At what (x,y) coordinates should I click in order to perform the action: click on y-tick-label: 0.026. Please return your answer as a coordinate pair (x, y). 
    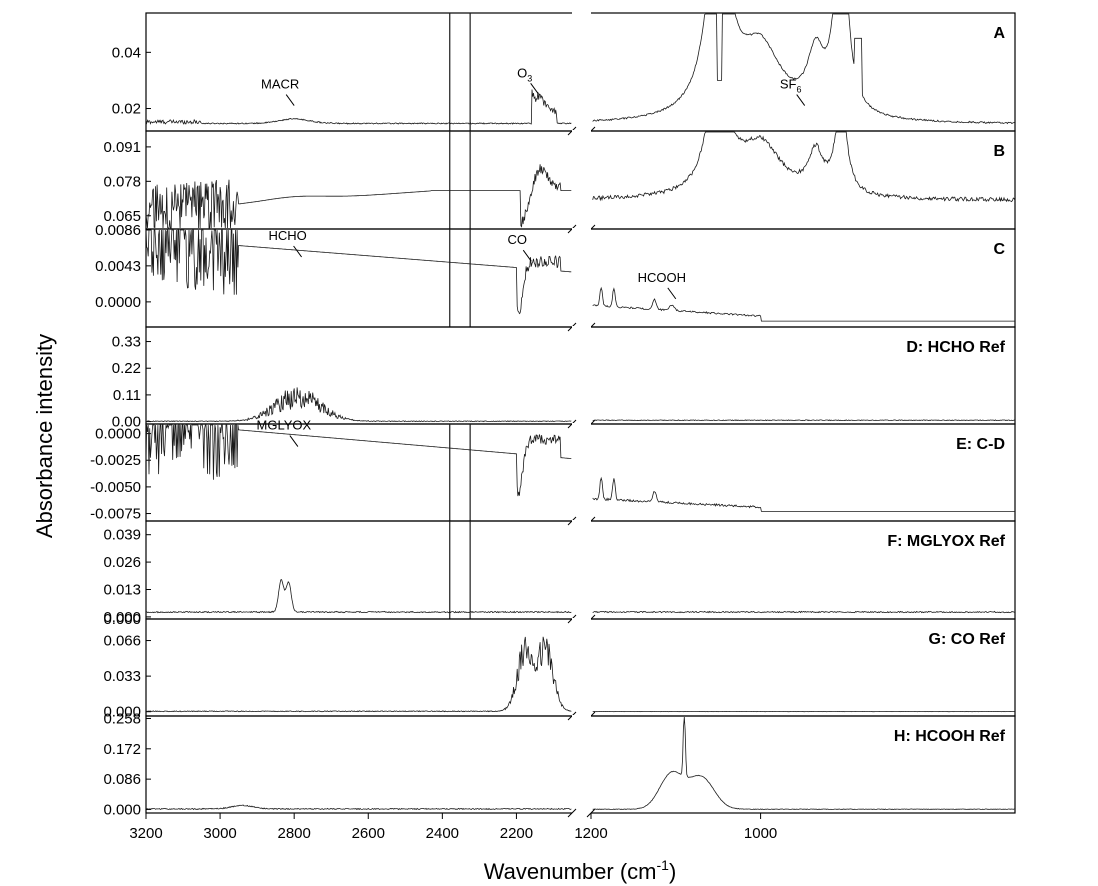
    Looking at the image, I should click on (122, 562).